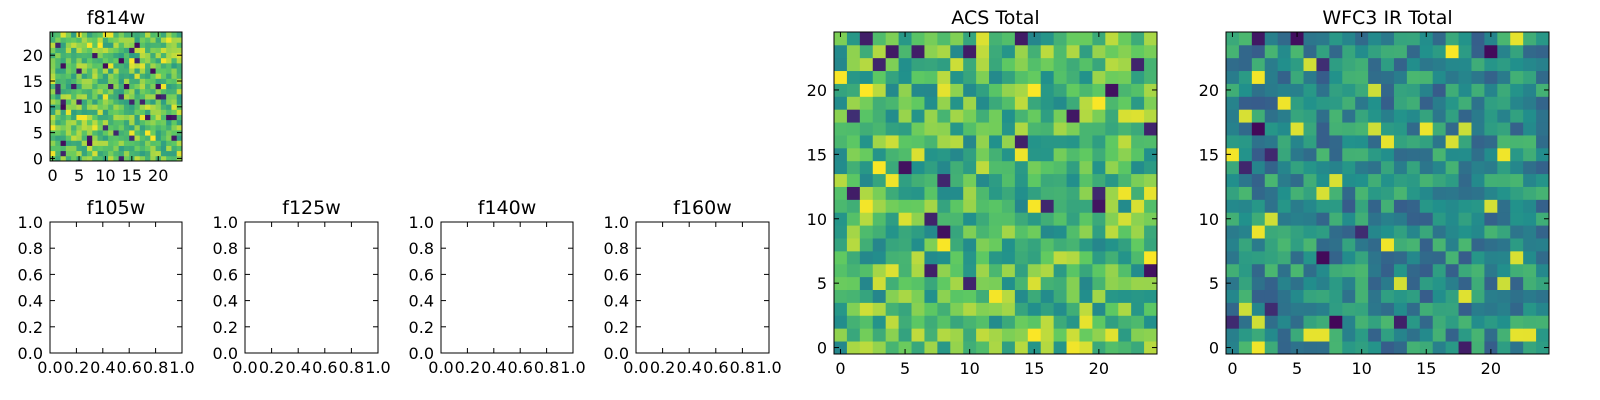 This screenshot has height=400, width=1600. I want to click on f140w-title: f140w, so click(507, 208).